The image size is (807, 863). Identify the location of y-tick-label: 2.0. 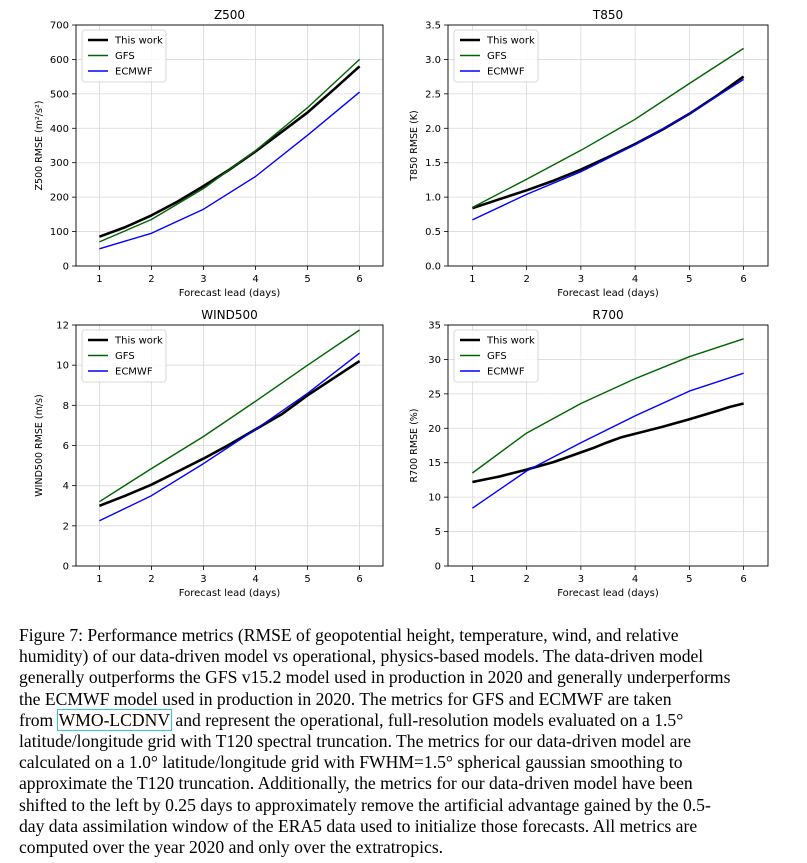
(433, 129).